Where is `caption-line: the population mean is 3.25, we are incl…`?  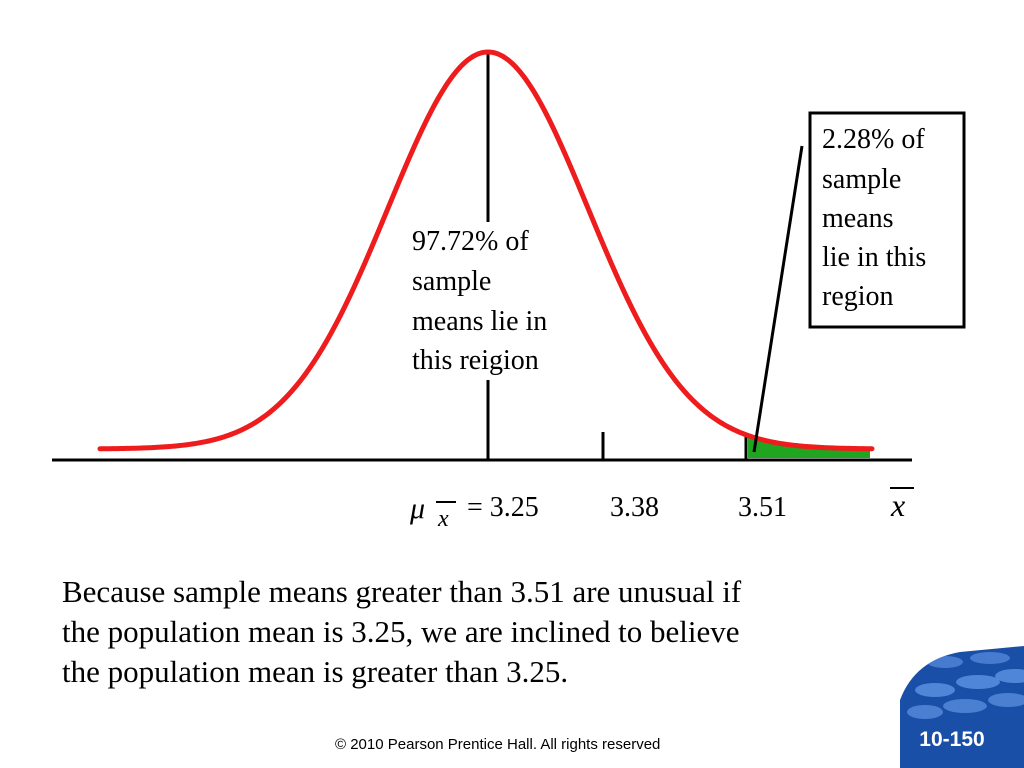
caption-line: the population mean is 3.25, we are incl… is located at coordinates (401, 631).